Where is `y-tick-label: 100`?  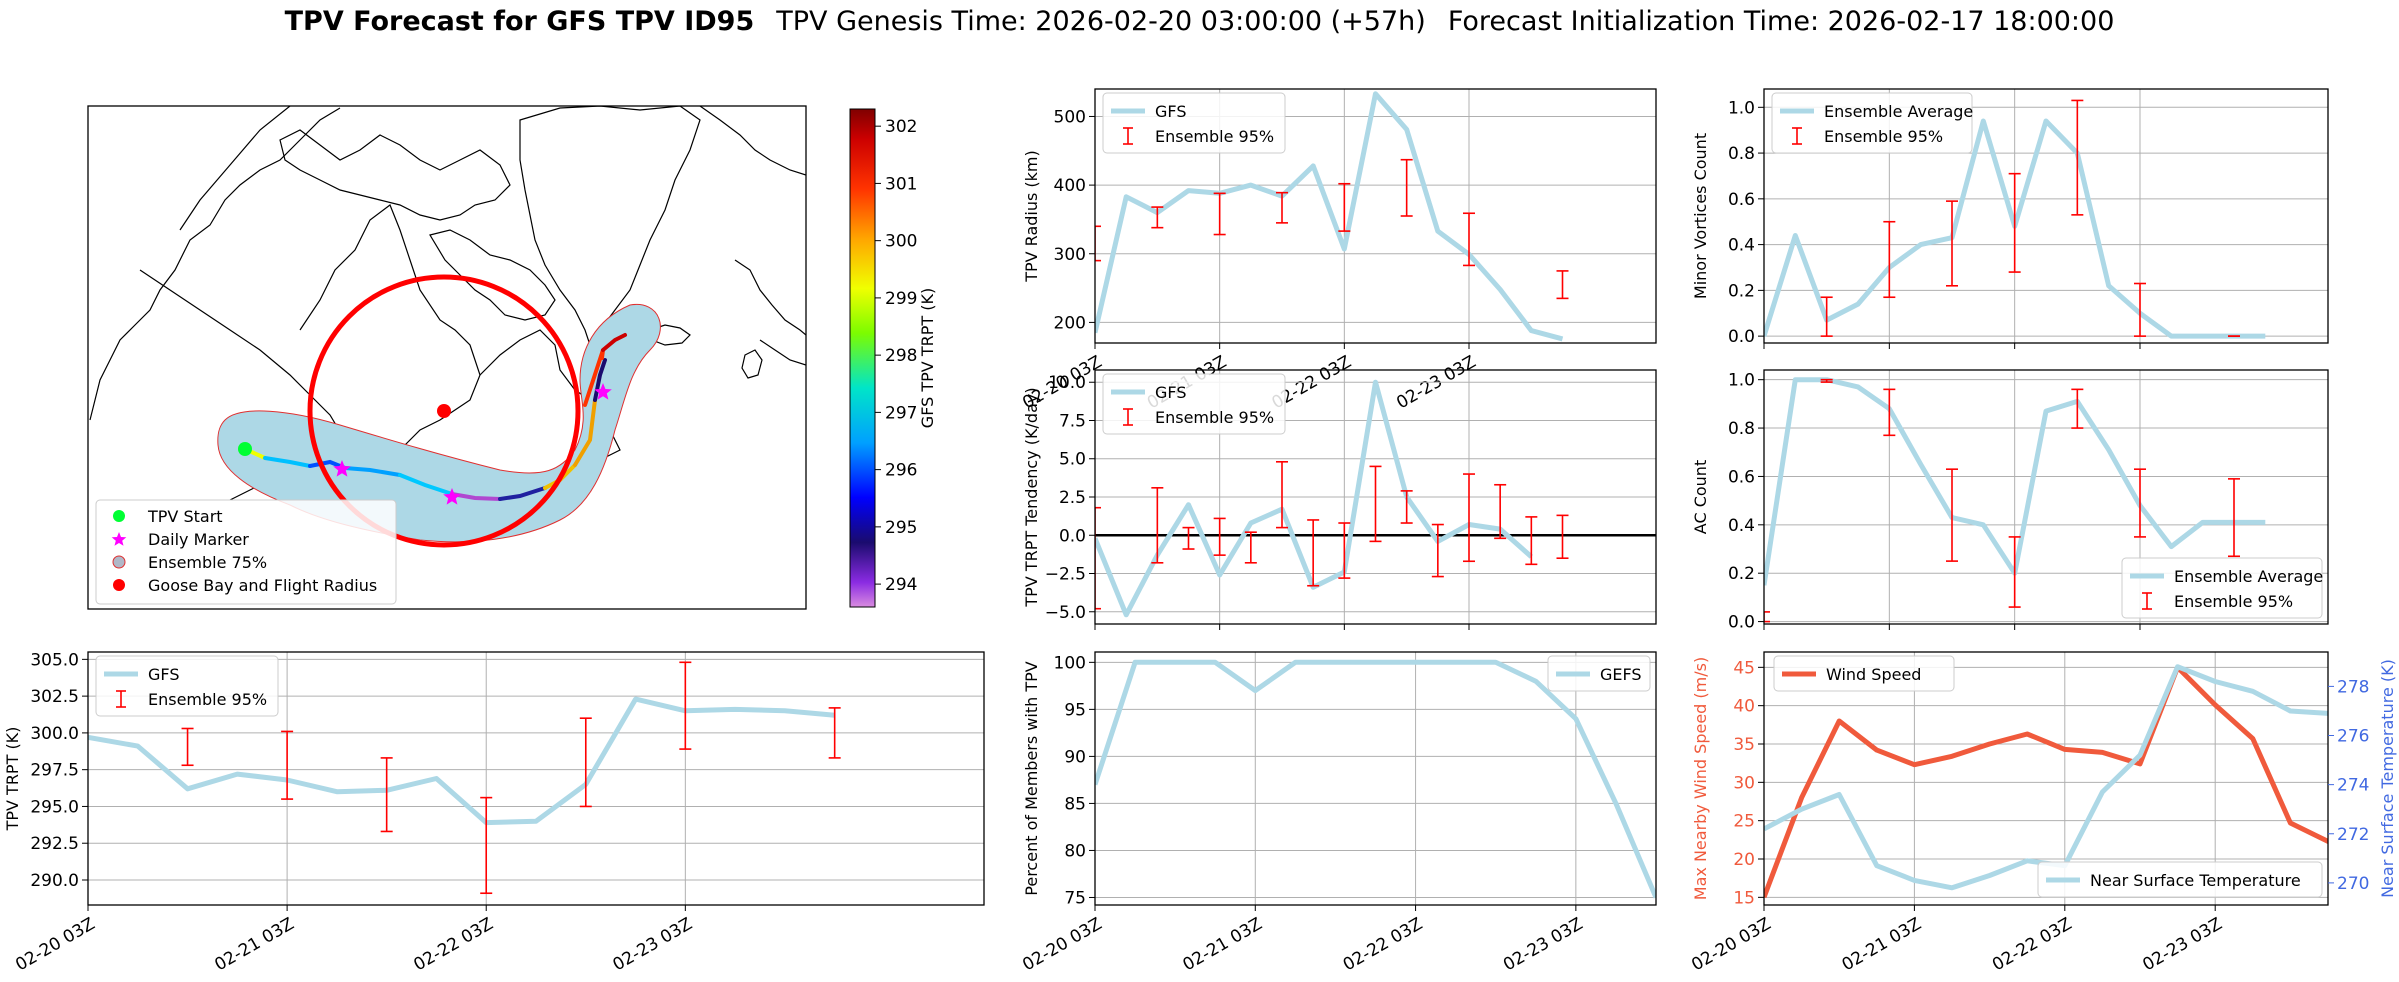
y-tick-label: 100 is located at coordinates (1070, 663).